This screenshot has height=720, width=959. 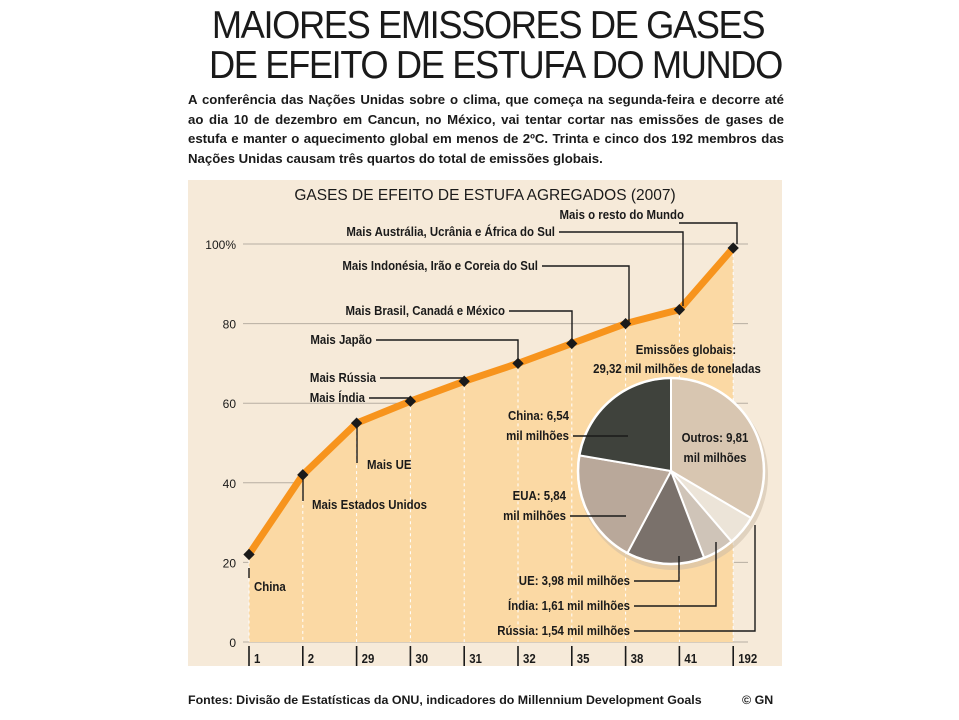 What do you see at coordinates (583, 658) in the screenshot?
I see `x-tick-label: 35` at bounding box center [583, 658].